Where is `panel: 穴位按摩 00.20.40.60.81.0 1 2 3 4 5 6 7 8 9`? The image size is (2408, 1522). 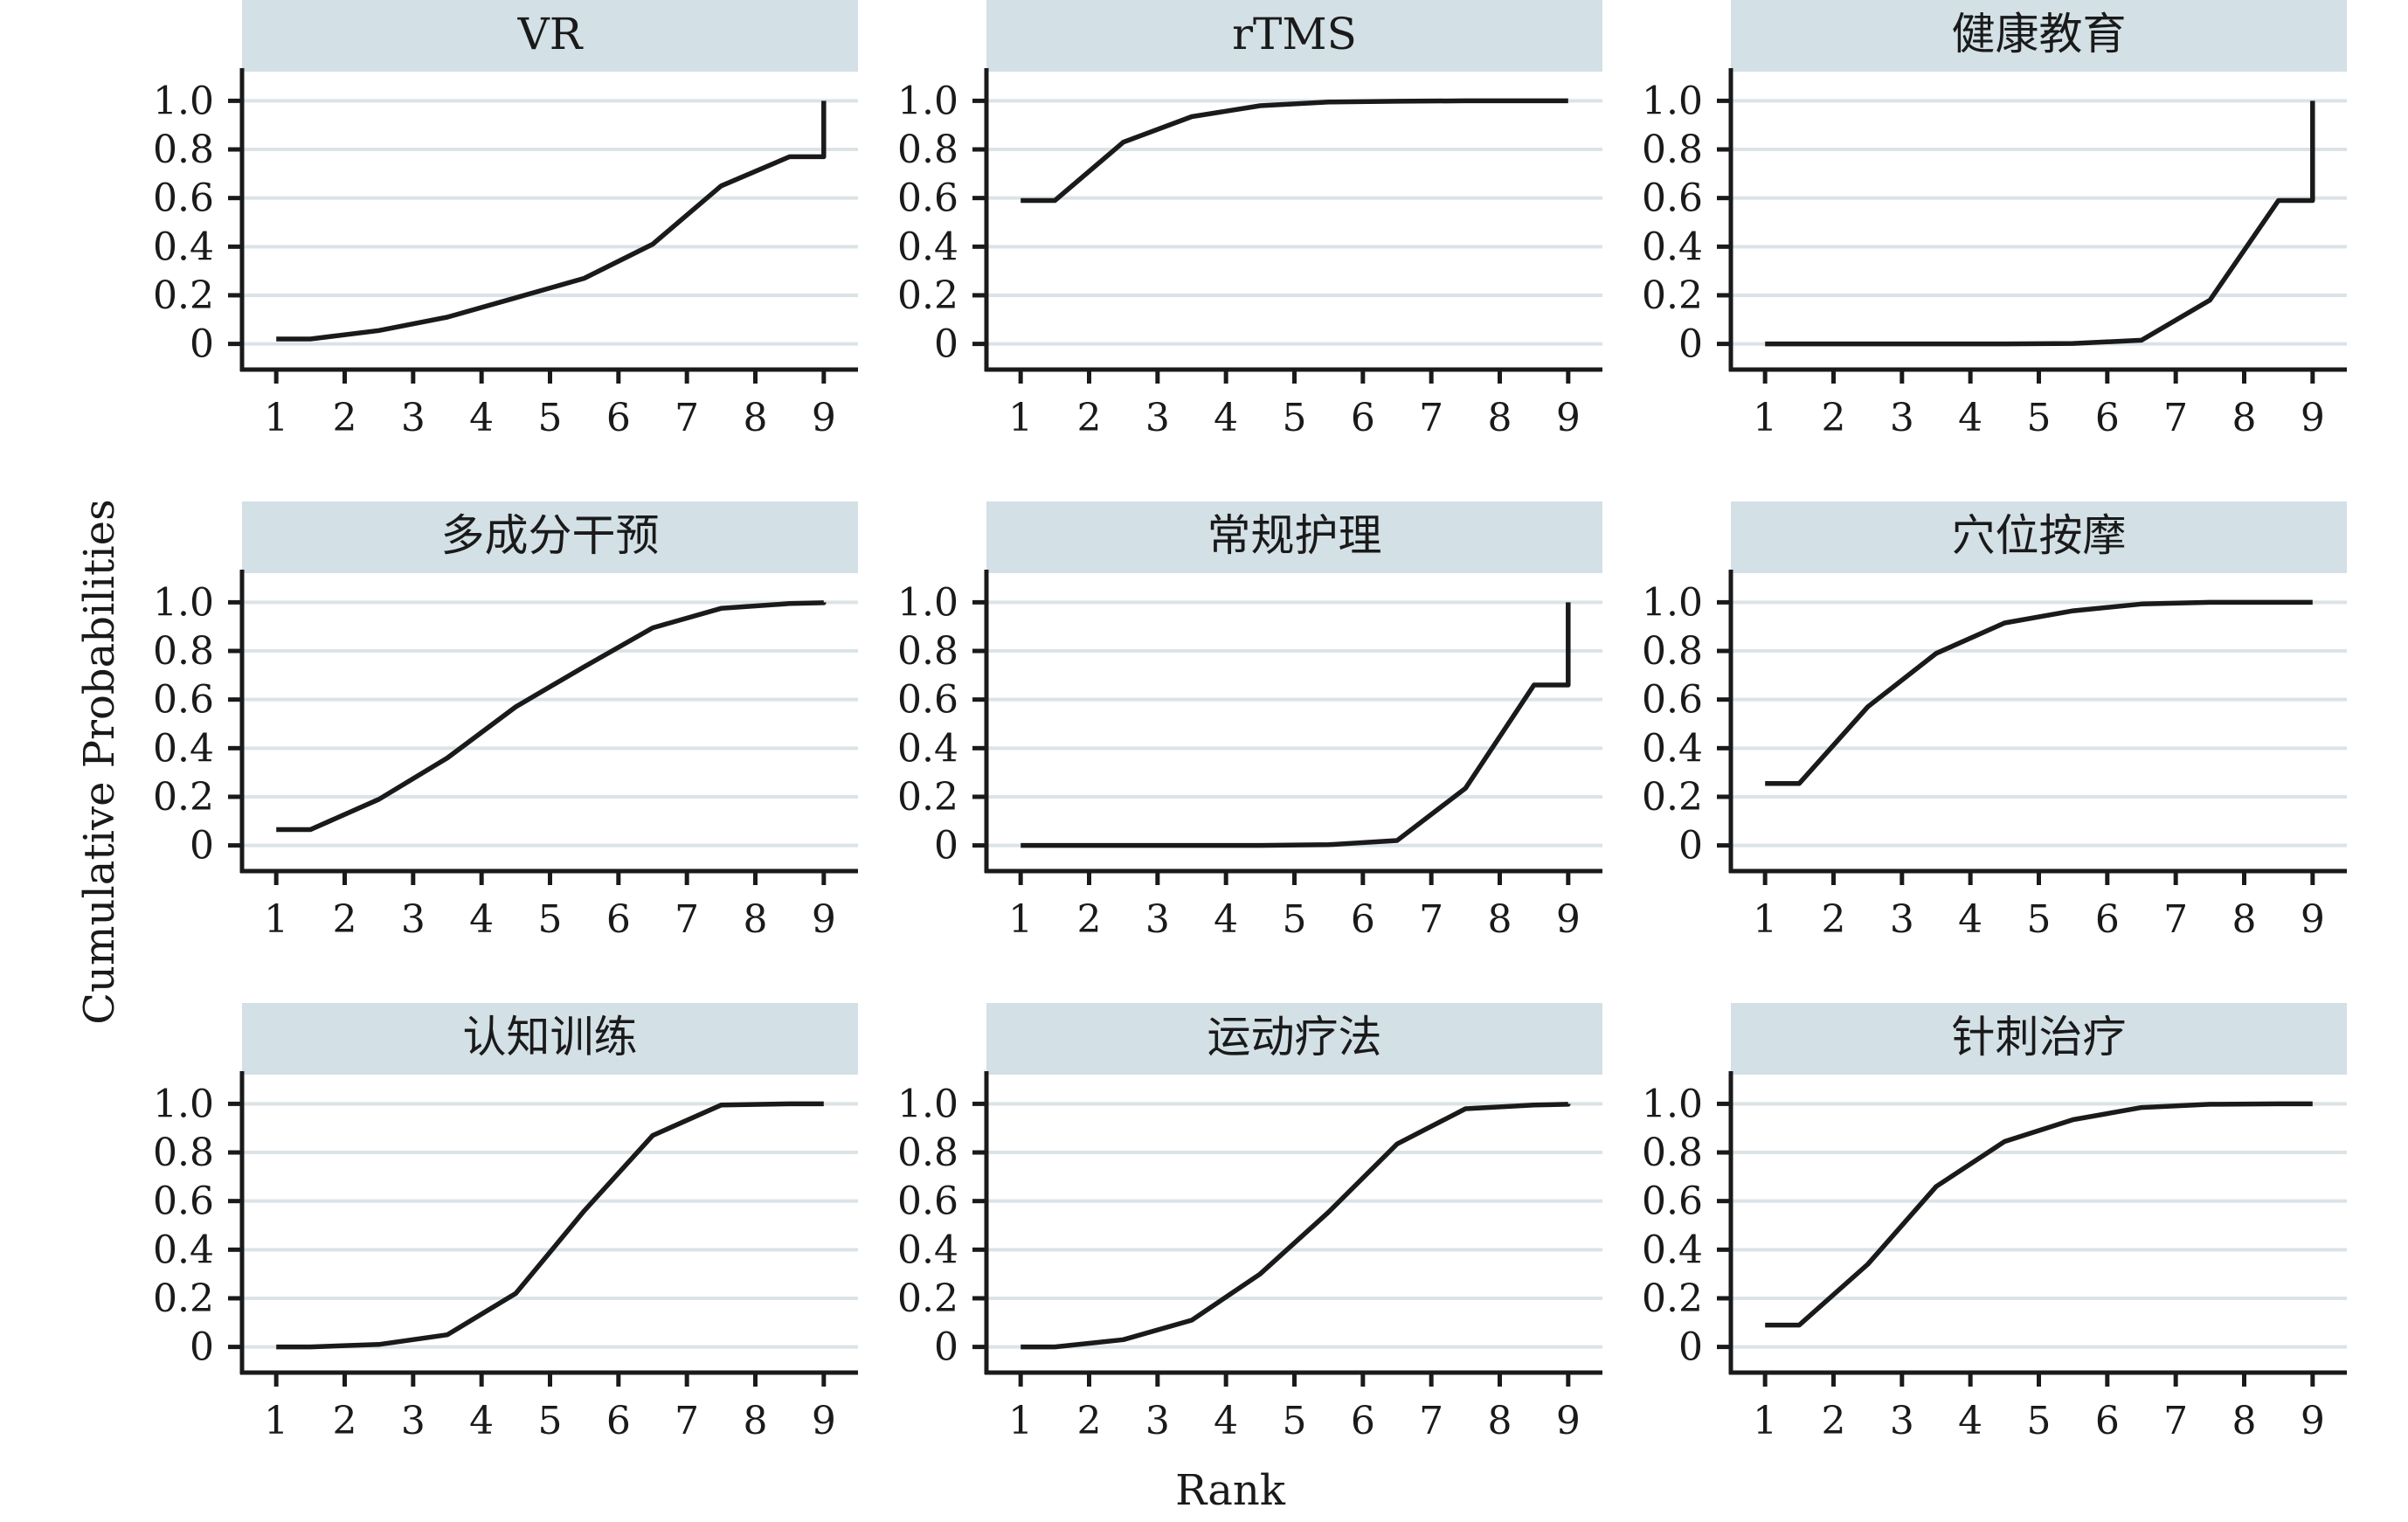
panel: 穴位按摩 00.20.40.60.81.0 1 2 3 4 5 6 7 8 9 is located at coordinates (1994, 722).